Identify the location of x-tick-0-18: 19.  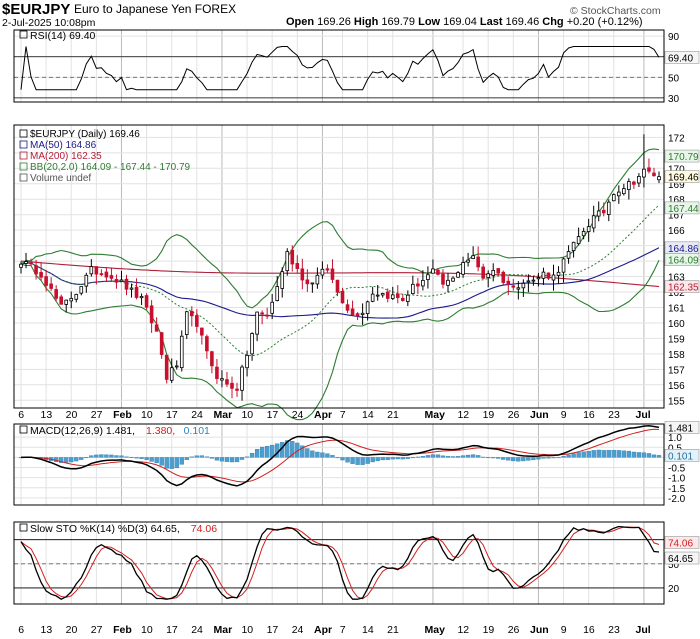
(489, 415).